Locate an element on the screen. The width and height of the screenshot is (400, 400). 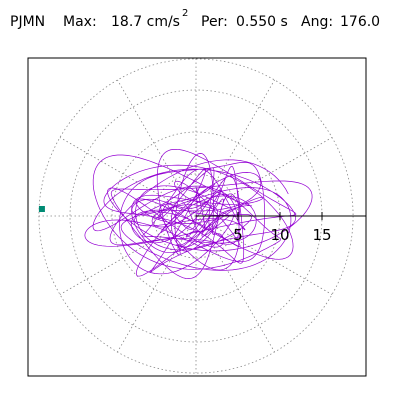
ang-value: 176.0 is located at coordinates (360, 22).